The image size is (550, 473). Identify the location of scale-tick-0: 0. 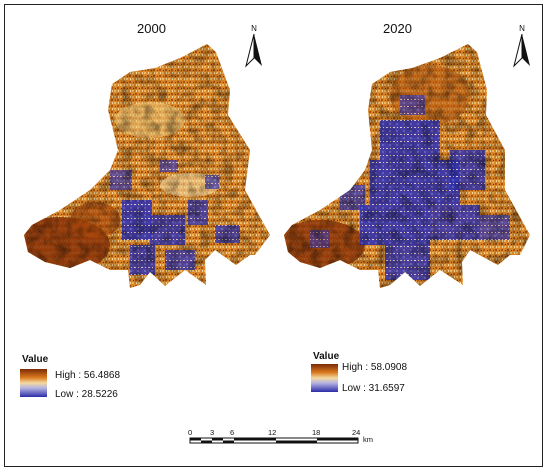
(190, 432).